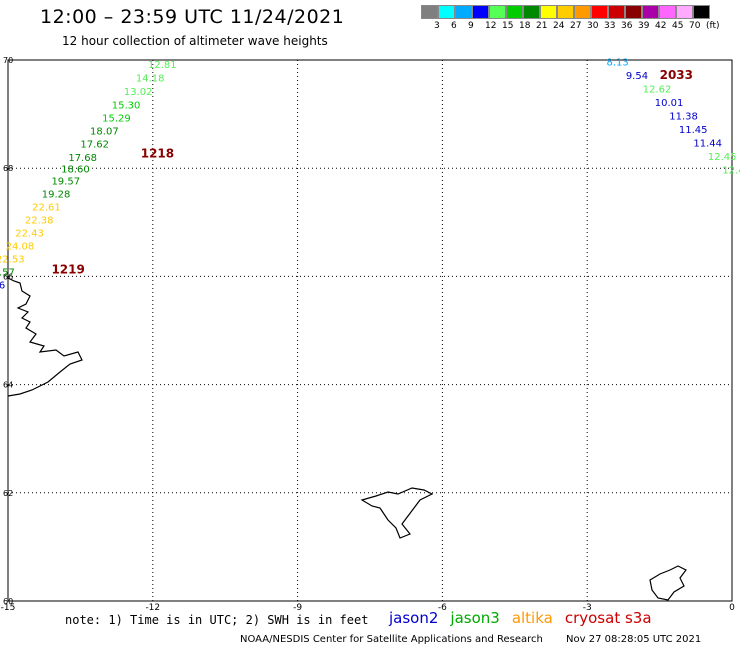  What do you see at coordinates (150, 79) in the screenshot?
I see `wave-height-label: 14.18` at bounding box center [150, 79].